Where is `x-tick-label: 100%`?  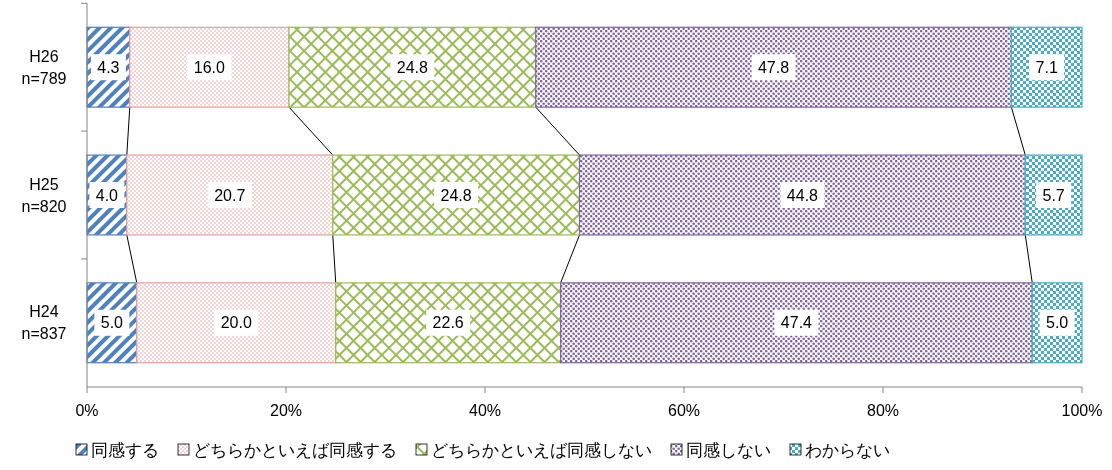 x-tick-label: 100% is located at coordinates (1082, 410).